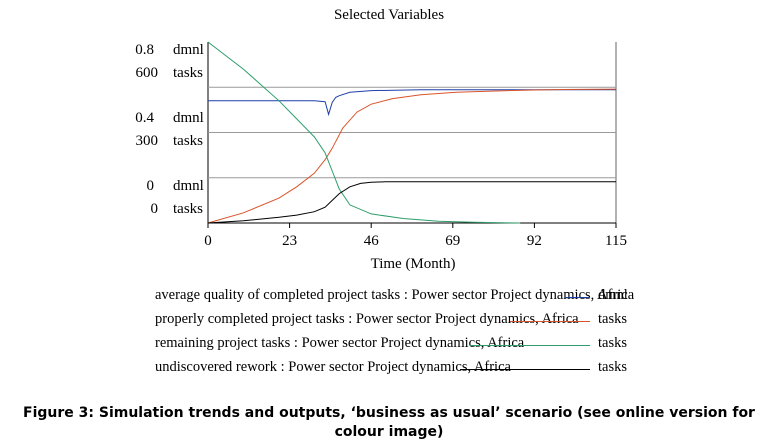  I want to click on left-axis-value: 600, so click(147, 73).